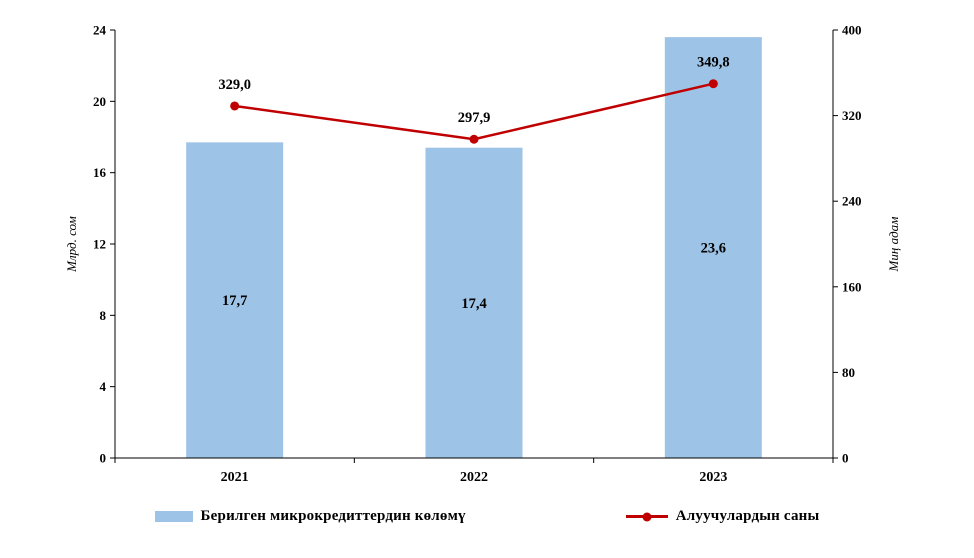 This screenshot has width=974, height=558. I want to click on bar-value-label: 17,4, so click(473, 304).